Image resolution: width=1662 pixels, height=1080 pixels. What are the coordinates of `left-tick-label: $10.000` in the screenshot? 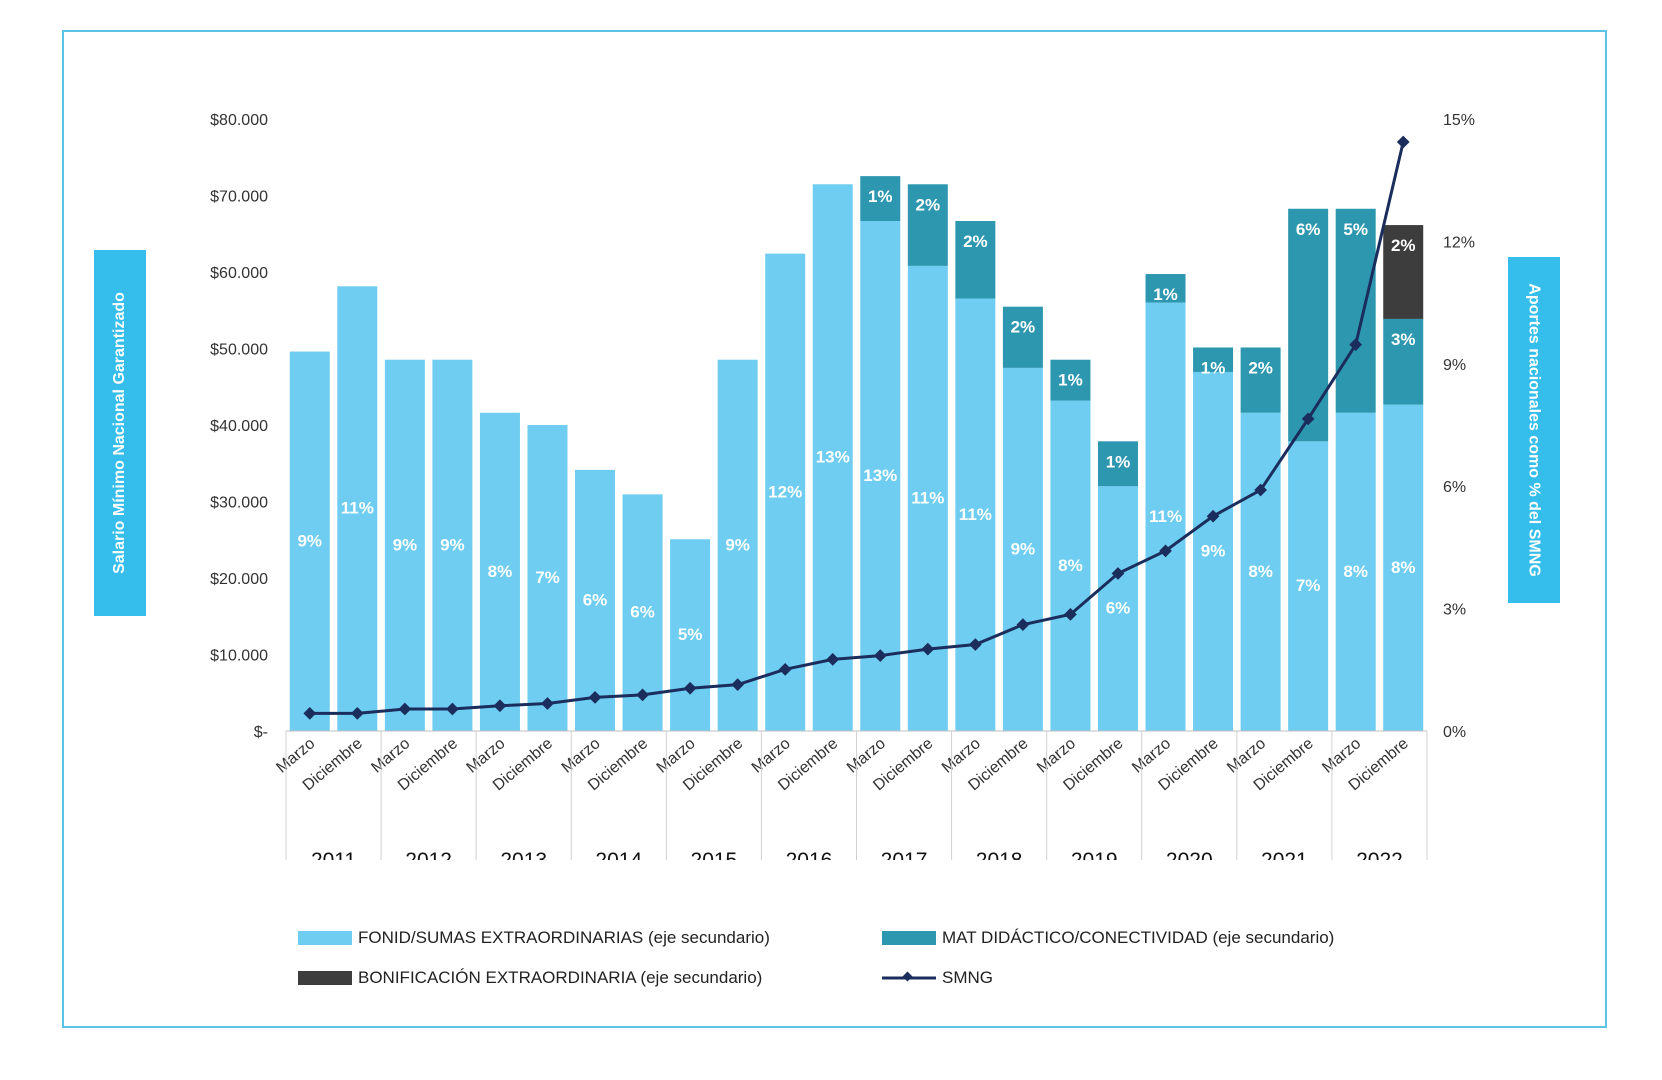 It's located at (239, 656).